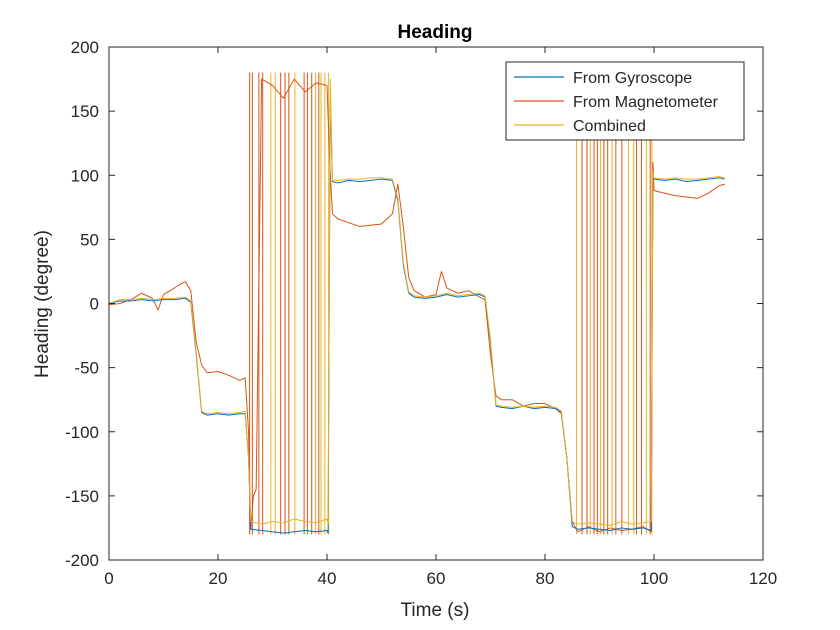 This screenshot has height=630, width=840. Describe the element at coordinates (435, 610) in the screenshot. I see `x-axis-label: Time (s)` at that location.